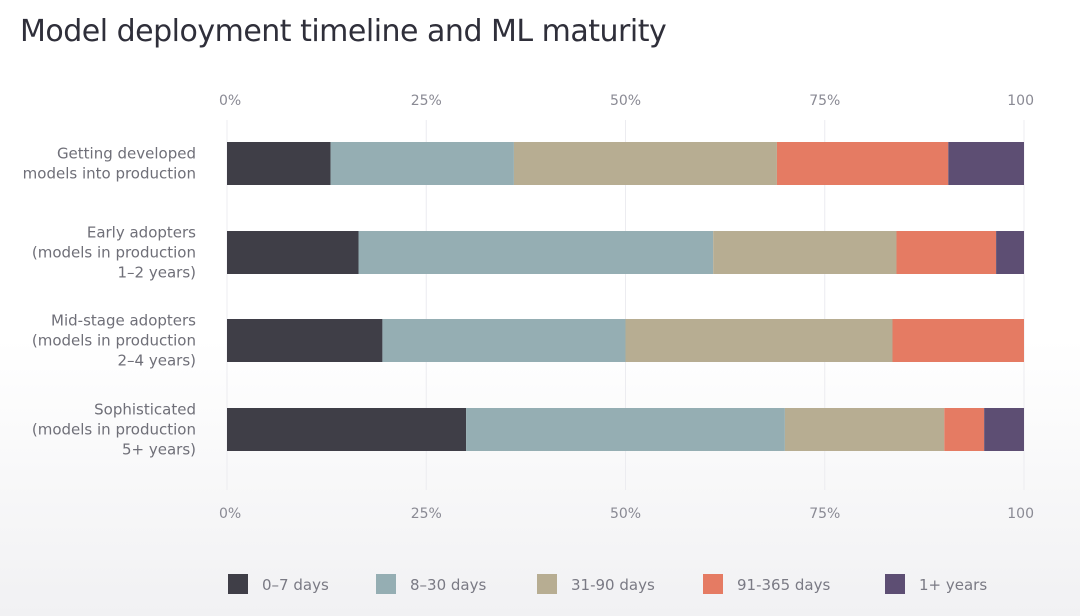  What do you see at coordinates (145, 410) in the screenshot?
I see `category-label: Sophisticated` at bounding box center [145, 410].